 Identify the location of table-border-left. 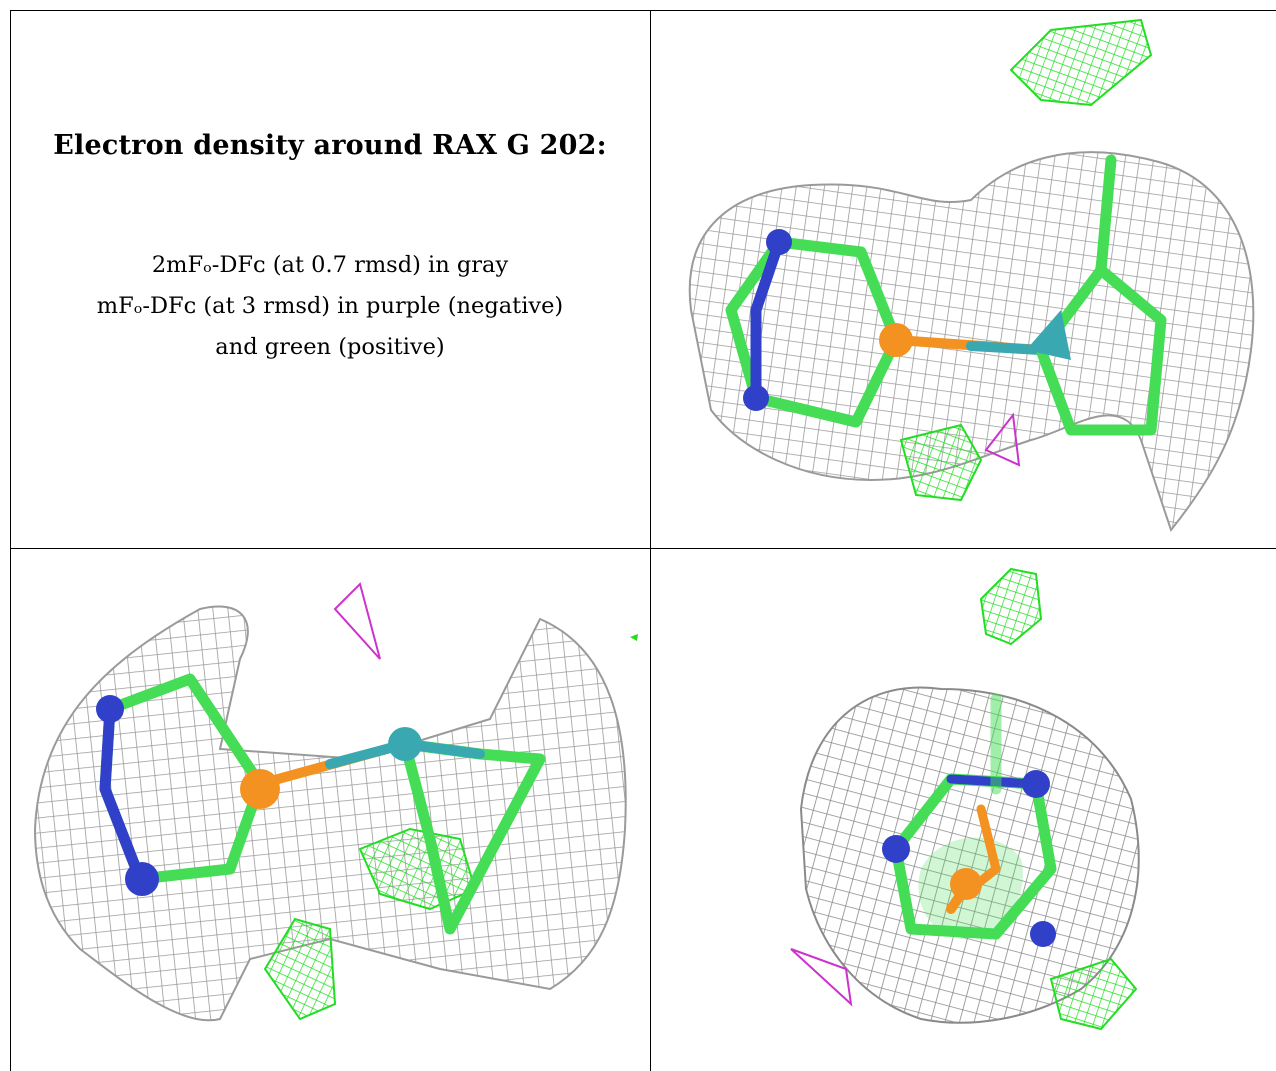
(10, 540).